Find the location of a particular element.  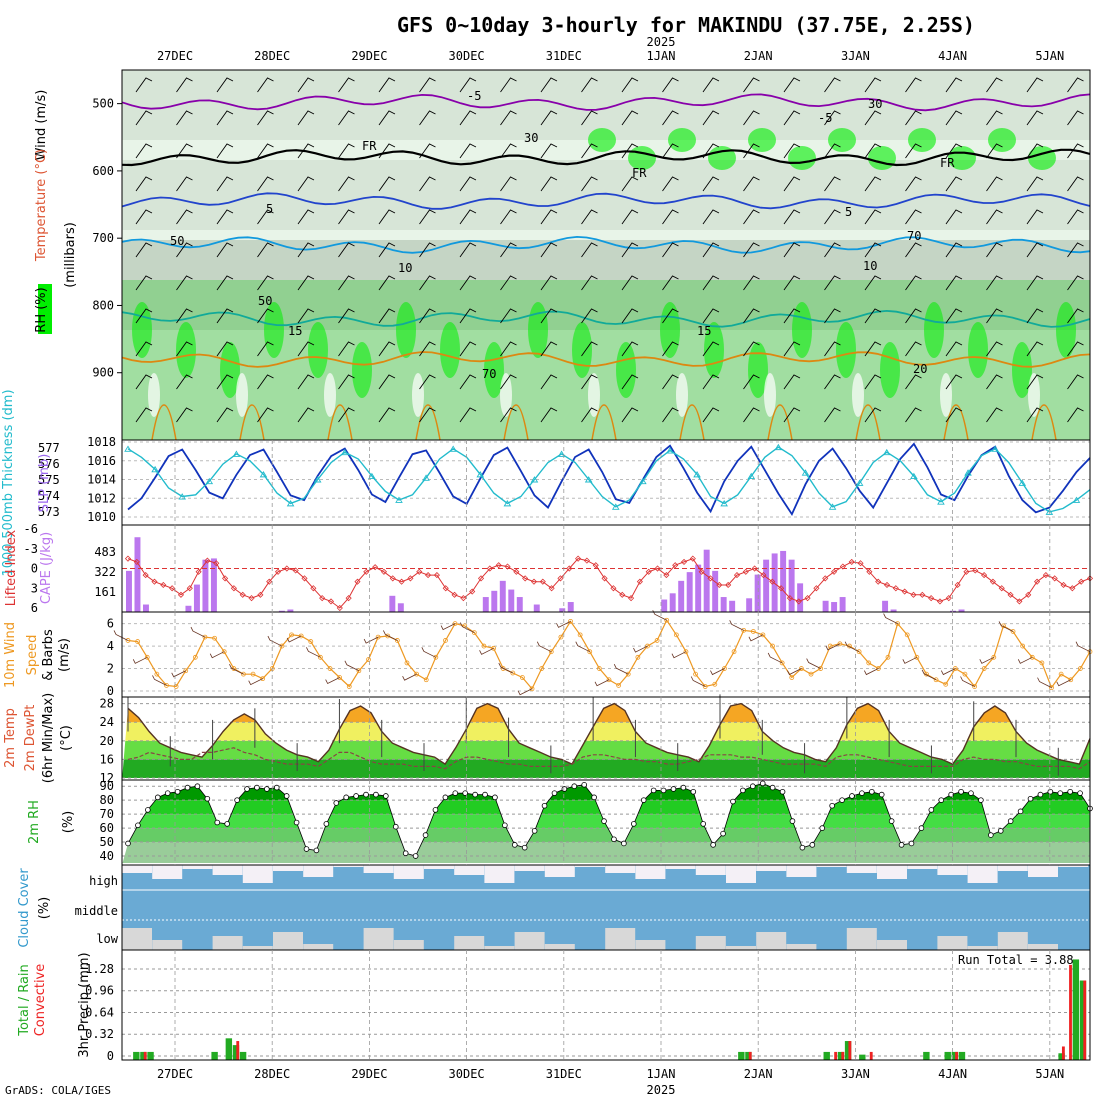

precip-frame is located at coordinates (606, 1005).